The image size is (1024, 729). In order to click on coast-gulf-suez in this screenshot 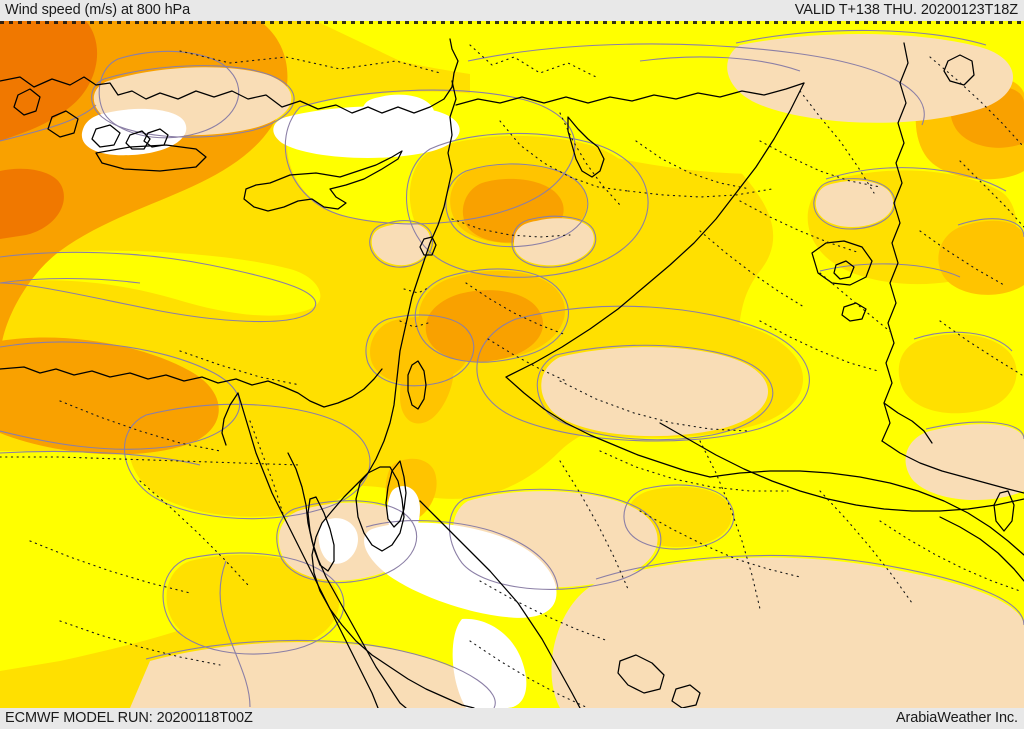, I will do `click(321, 534)`.